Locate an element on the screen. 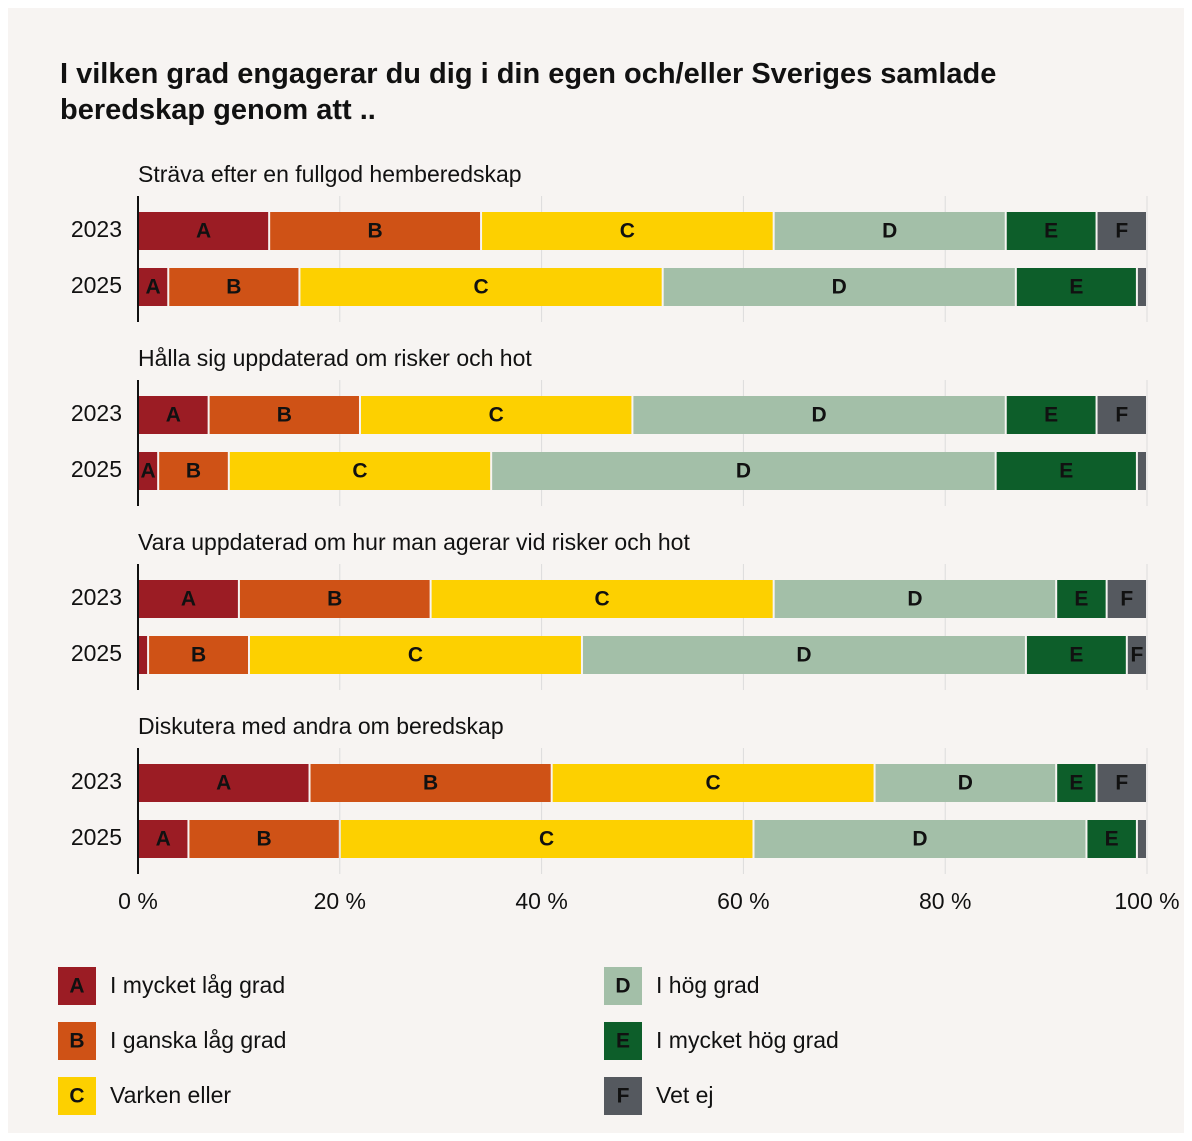 This screenshot has height=1141, width=1192. legend-code: B is located at coordinates (76, 1041).